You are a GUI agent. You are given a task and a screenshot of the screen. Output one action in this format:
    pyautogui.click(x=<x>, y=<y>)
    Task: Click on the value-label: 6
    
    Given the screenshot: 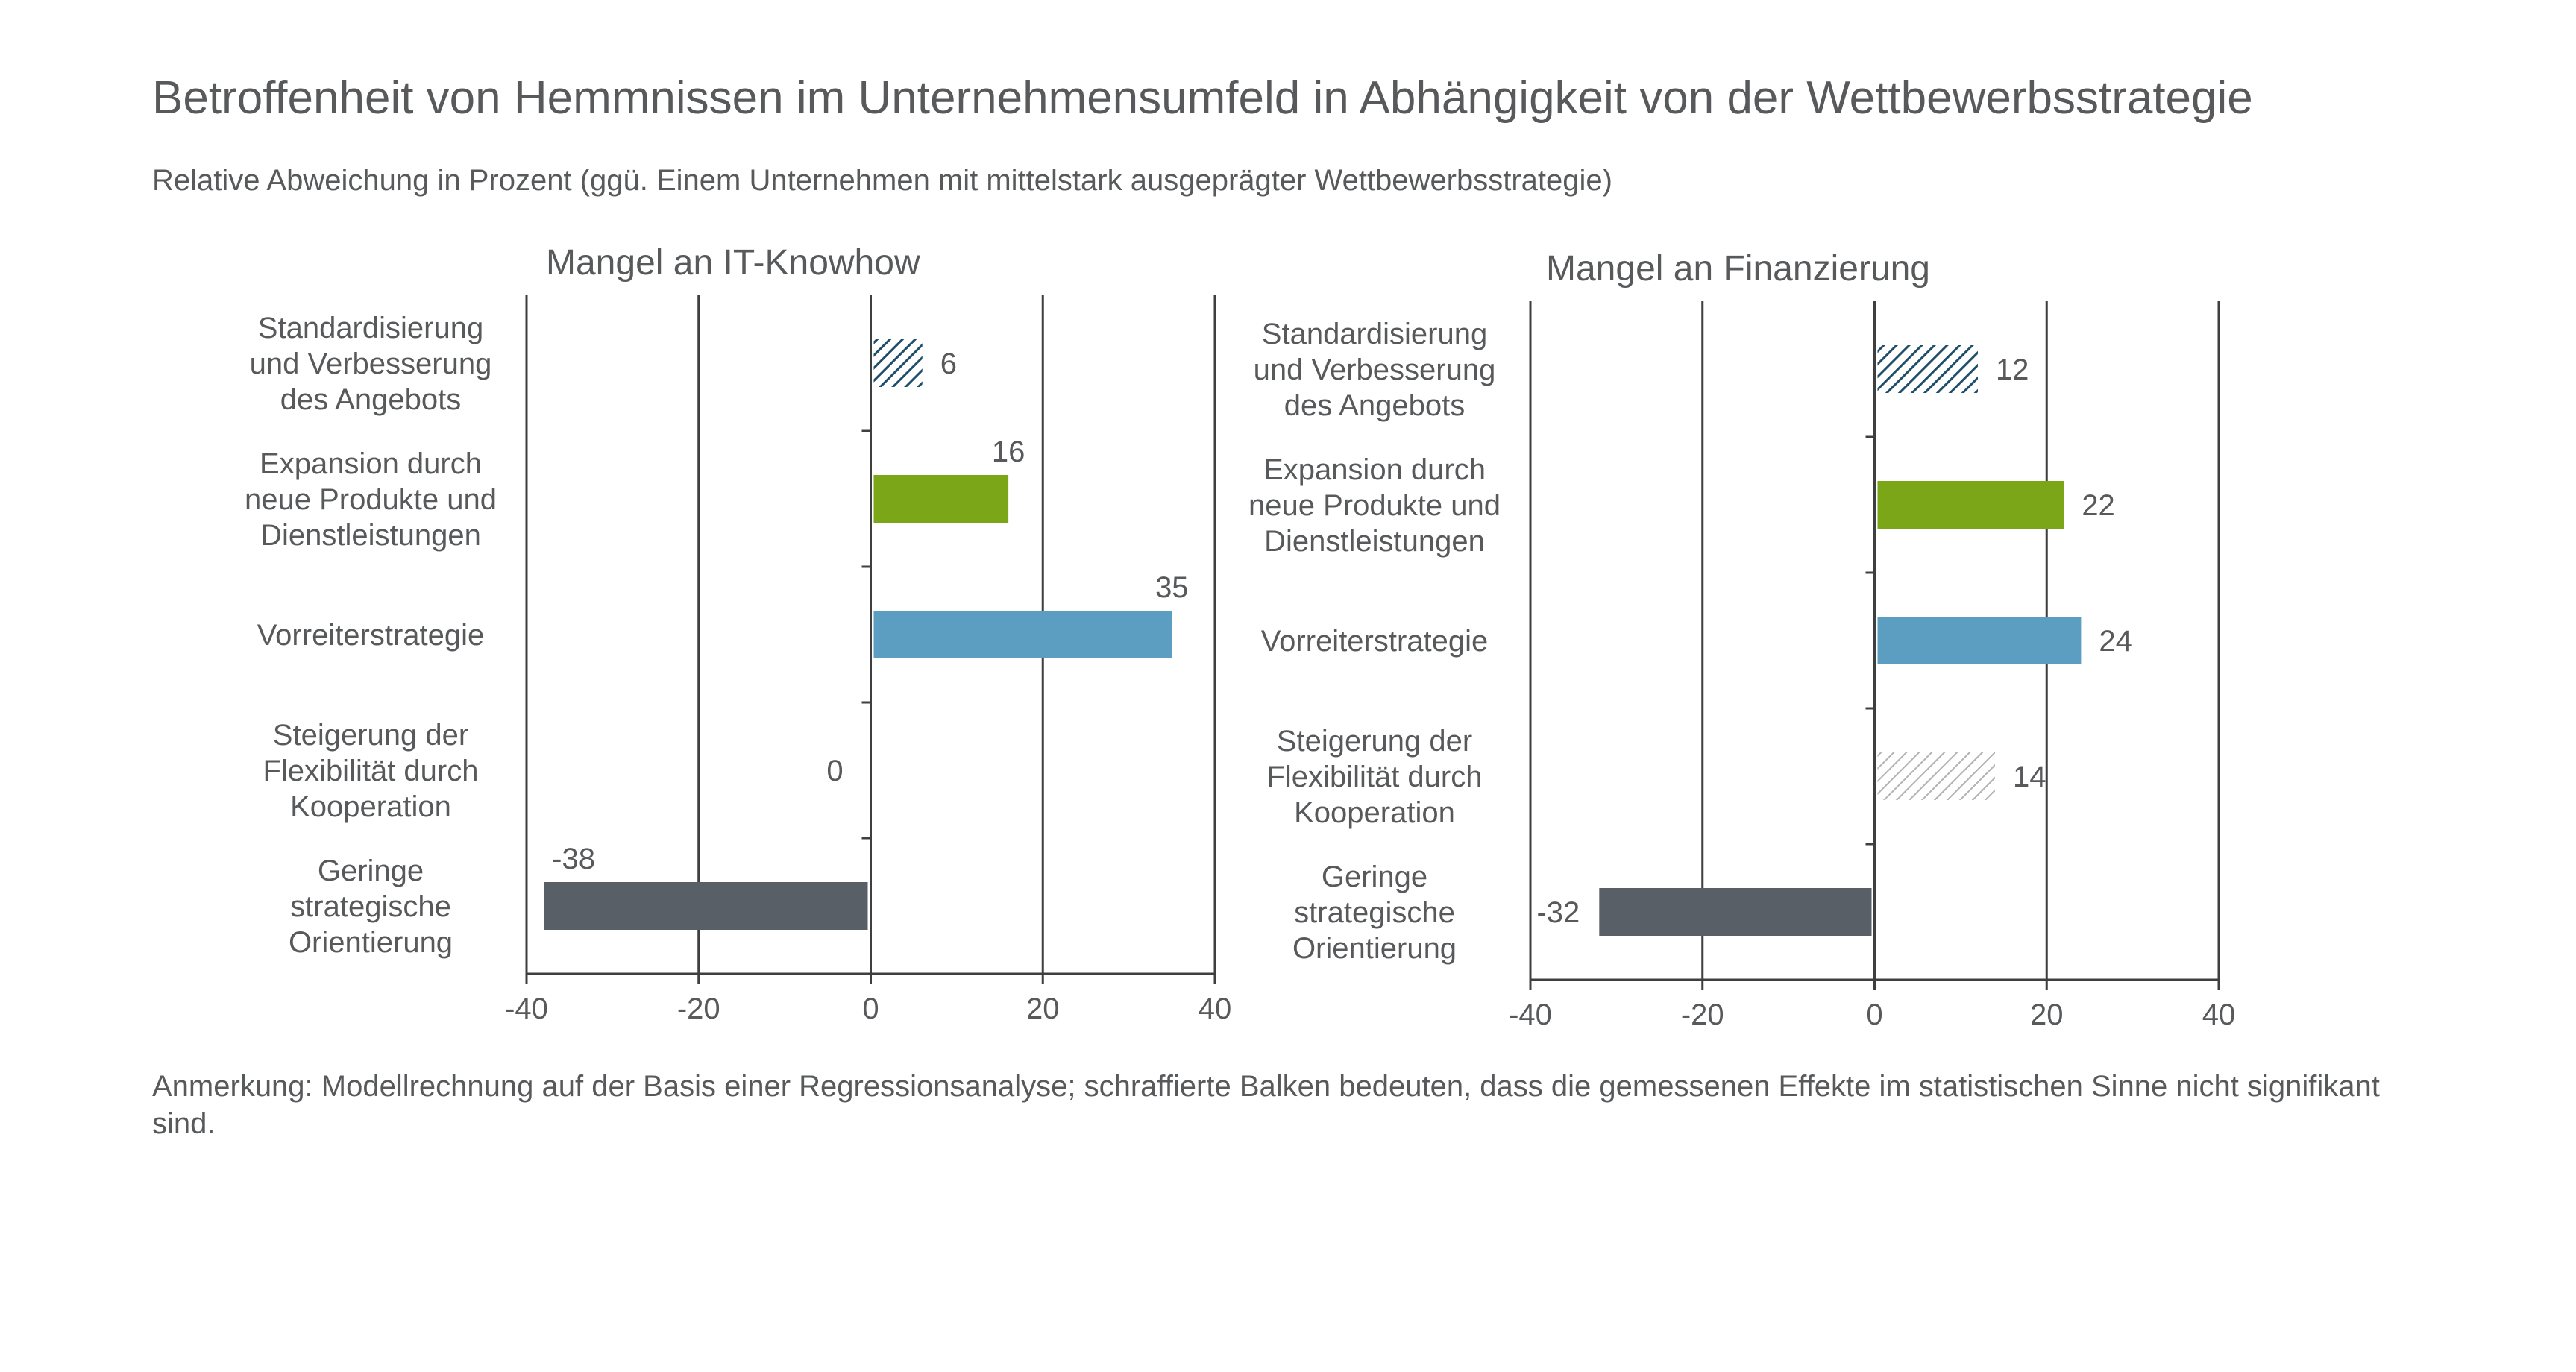 What is the action you would take?
    pyautogui.click(x=949, y=363)
    